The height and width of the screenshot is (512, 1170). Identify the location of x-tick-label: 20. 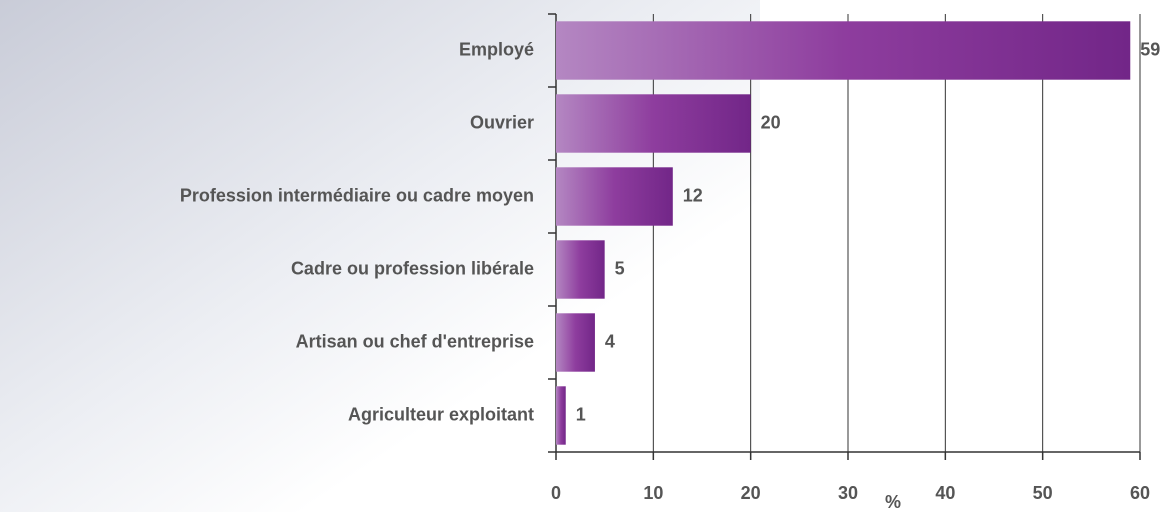
(751, 493).